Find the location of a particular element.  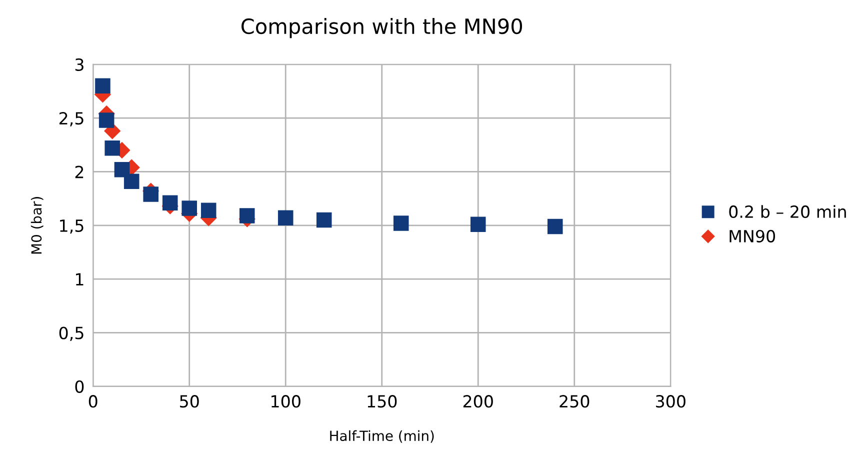

y-tick-label: 1,5 is located at coordinates (72, 227).